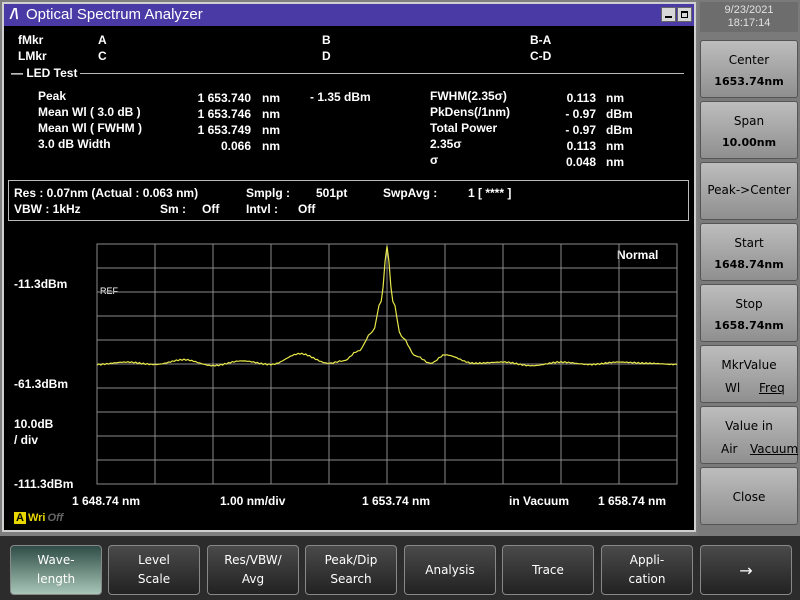 Image resolution: width=800 pixels, height=600 pixels. I want to click on sigma-value: 0.048, so click(580, 162).